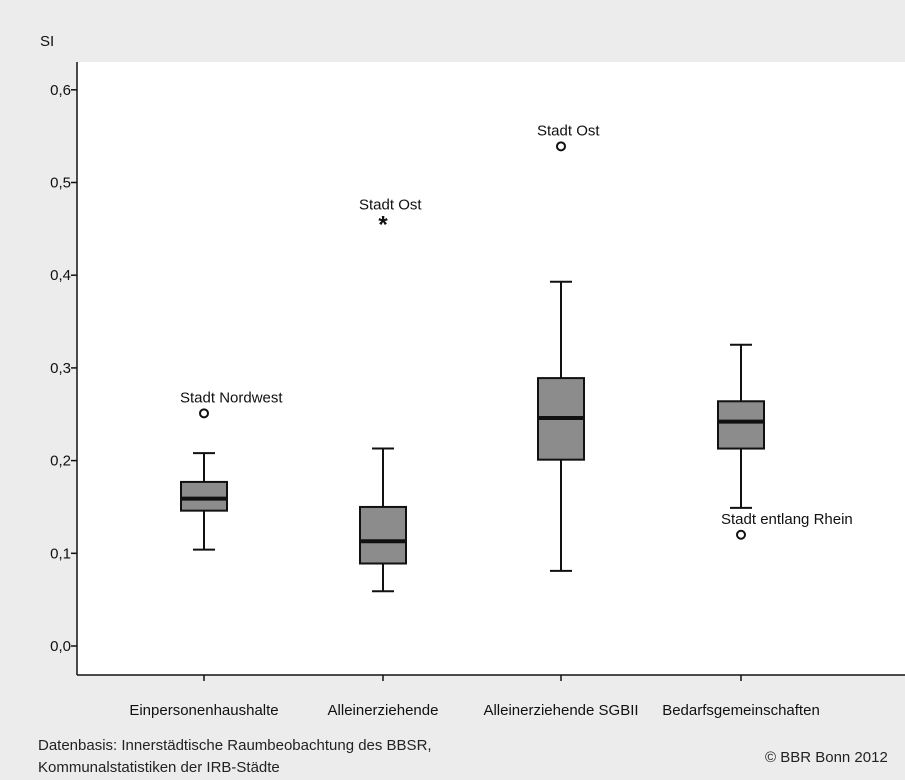  Describe the element at coordinates (47, 41) in the screenshot. I see `y-axis-label: SI` at that location.